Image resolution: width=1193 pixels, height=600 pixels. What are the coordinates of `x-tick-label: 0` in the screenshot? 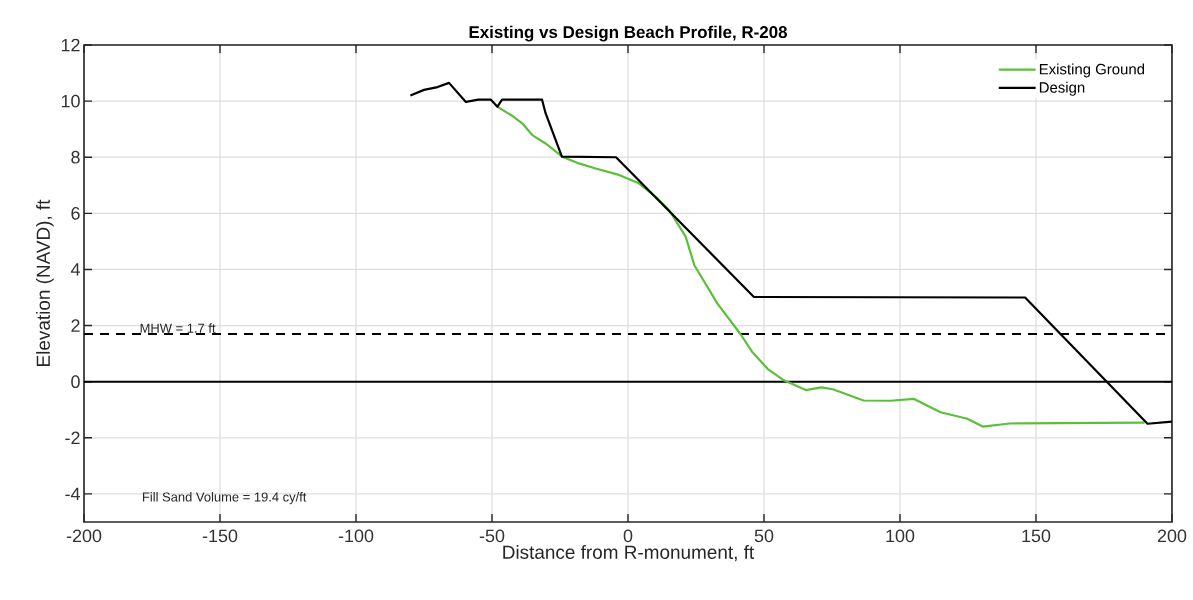 It's located at (628, 536).